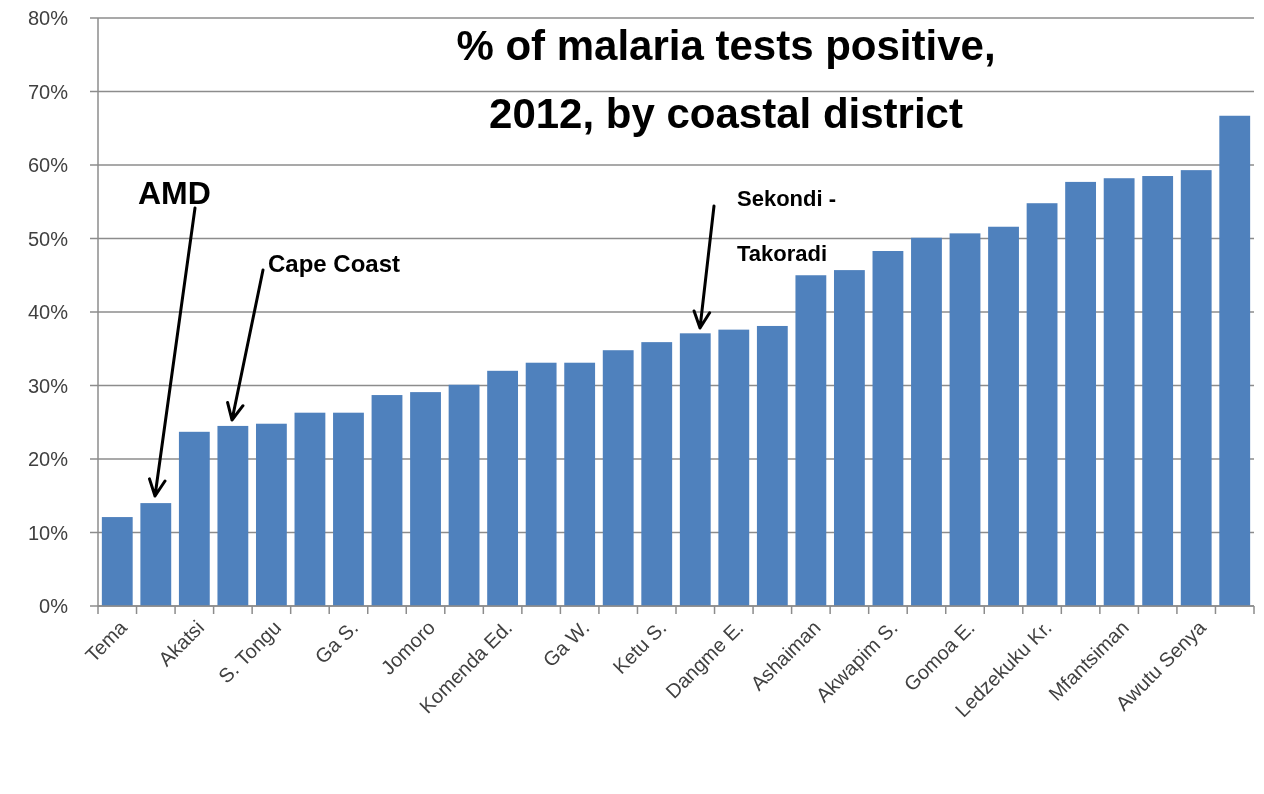 Image resolution: width=1264 pixels, height=794 pixels. Describe the element at coordinates (639, 647) in the screenshot. I see `x-tick-label: Ketu S.` at that location.